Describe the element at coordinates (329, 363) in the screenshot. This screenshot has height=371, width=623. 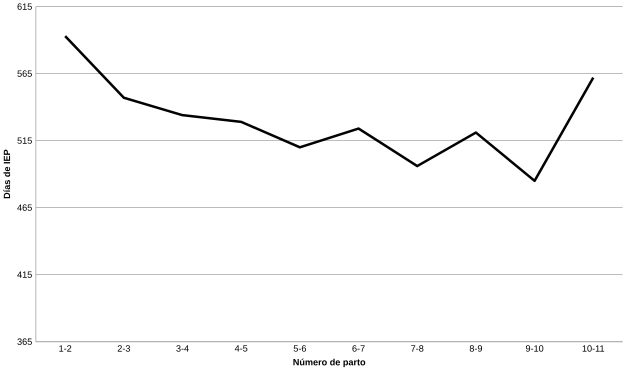
I see `x-axis-title: Número de parto` at that location.